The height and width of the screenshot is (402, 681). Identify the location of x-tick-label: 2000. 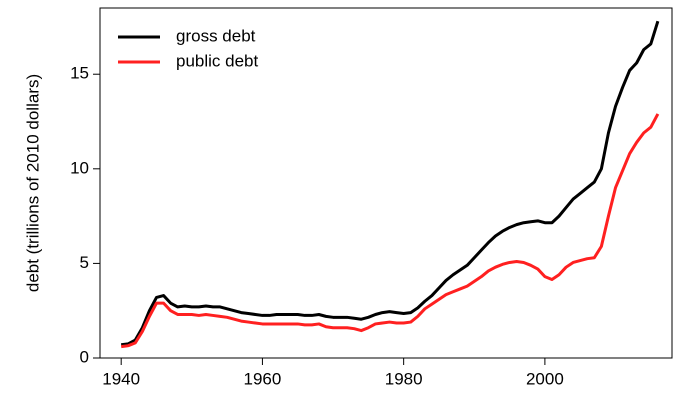
(545, 378).